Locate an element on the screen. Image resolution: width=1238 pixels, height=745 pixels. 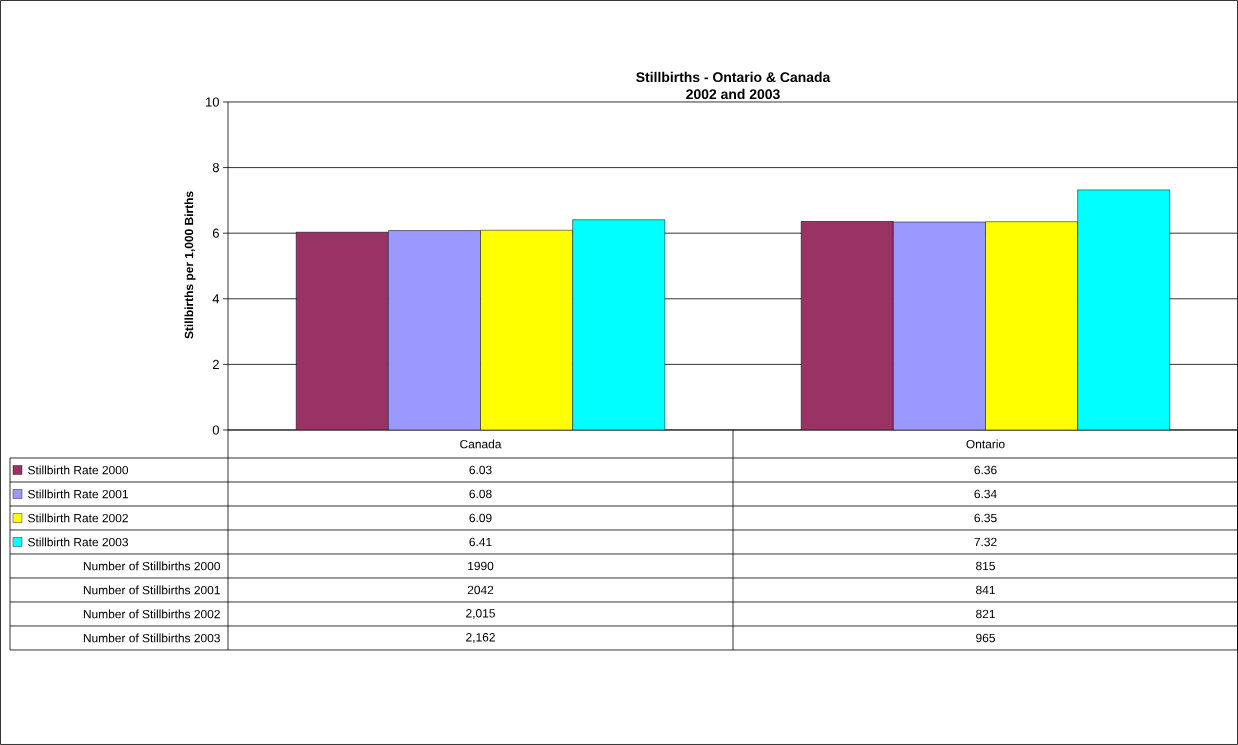
data-label: 6.34 is located at coordinates (985, 494).